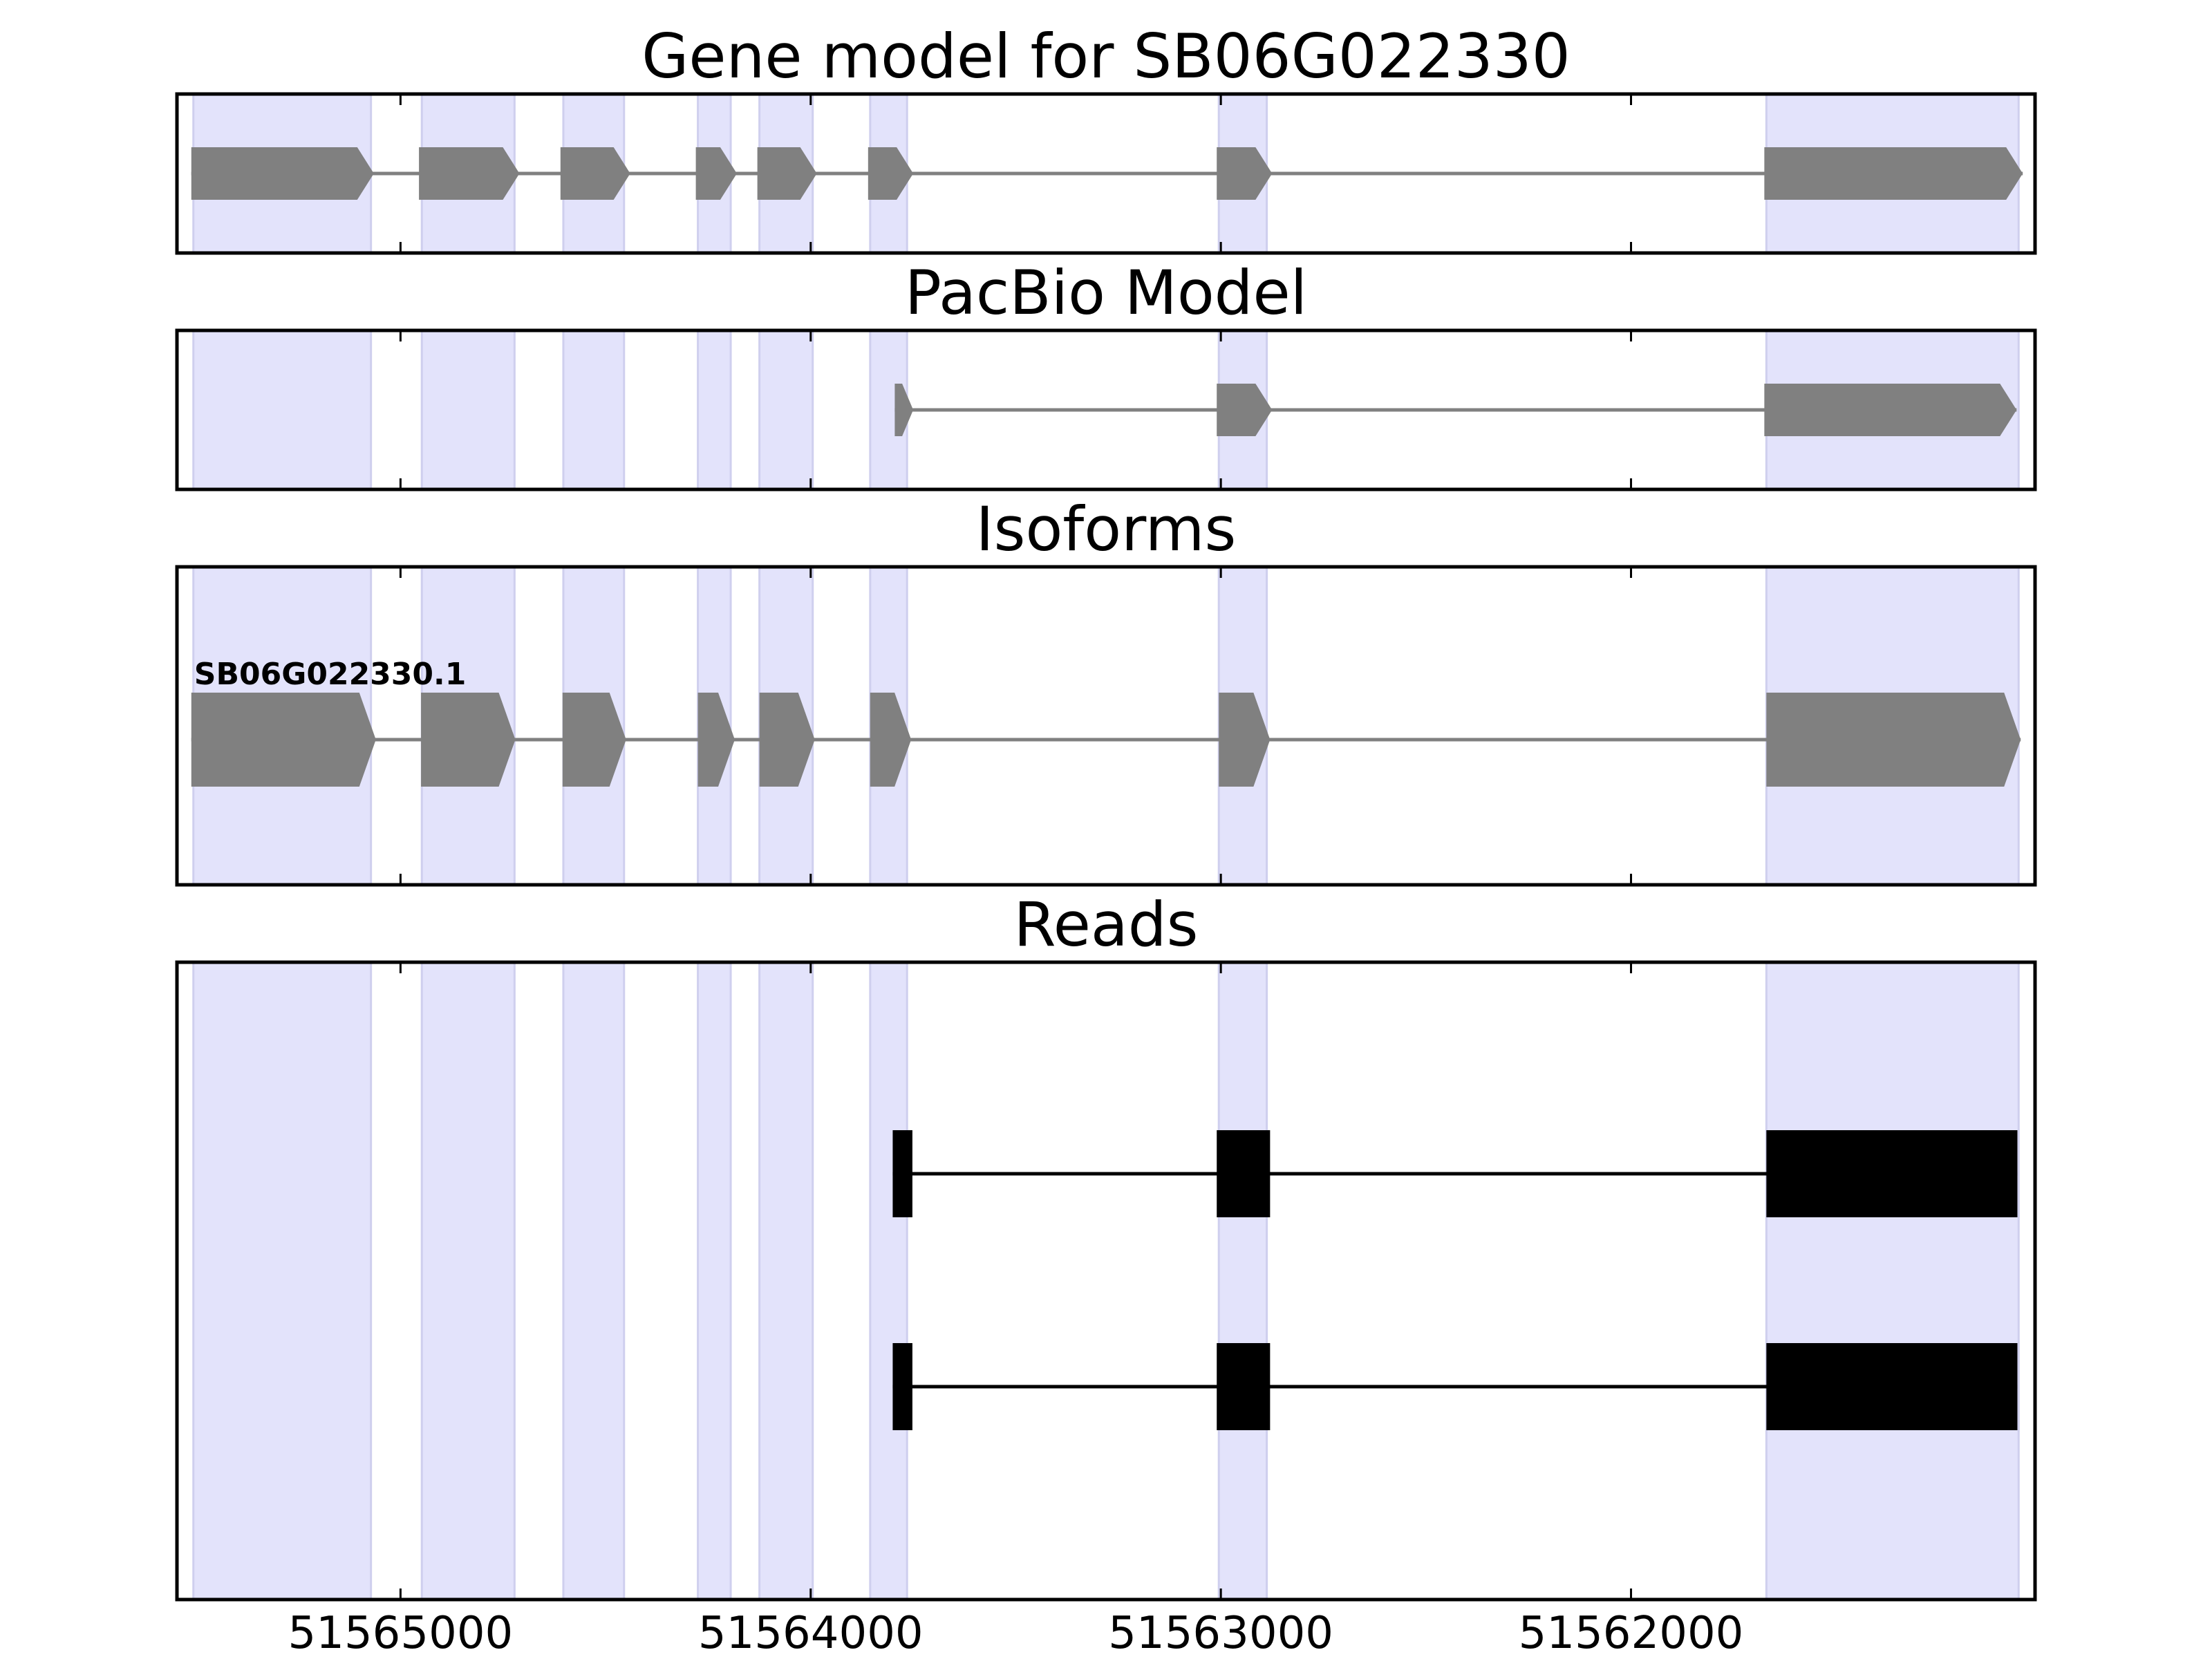  Describe the element at coordinates (401, 1633) in the screenshot. I see `x-tick-label: 51565000` at that location.